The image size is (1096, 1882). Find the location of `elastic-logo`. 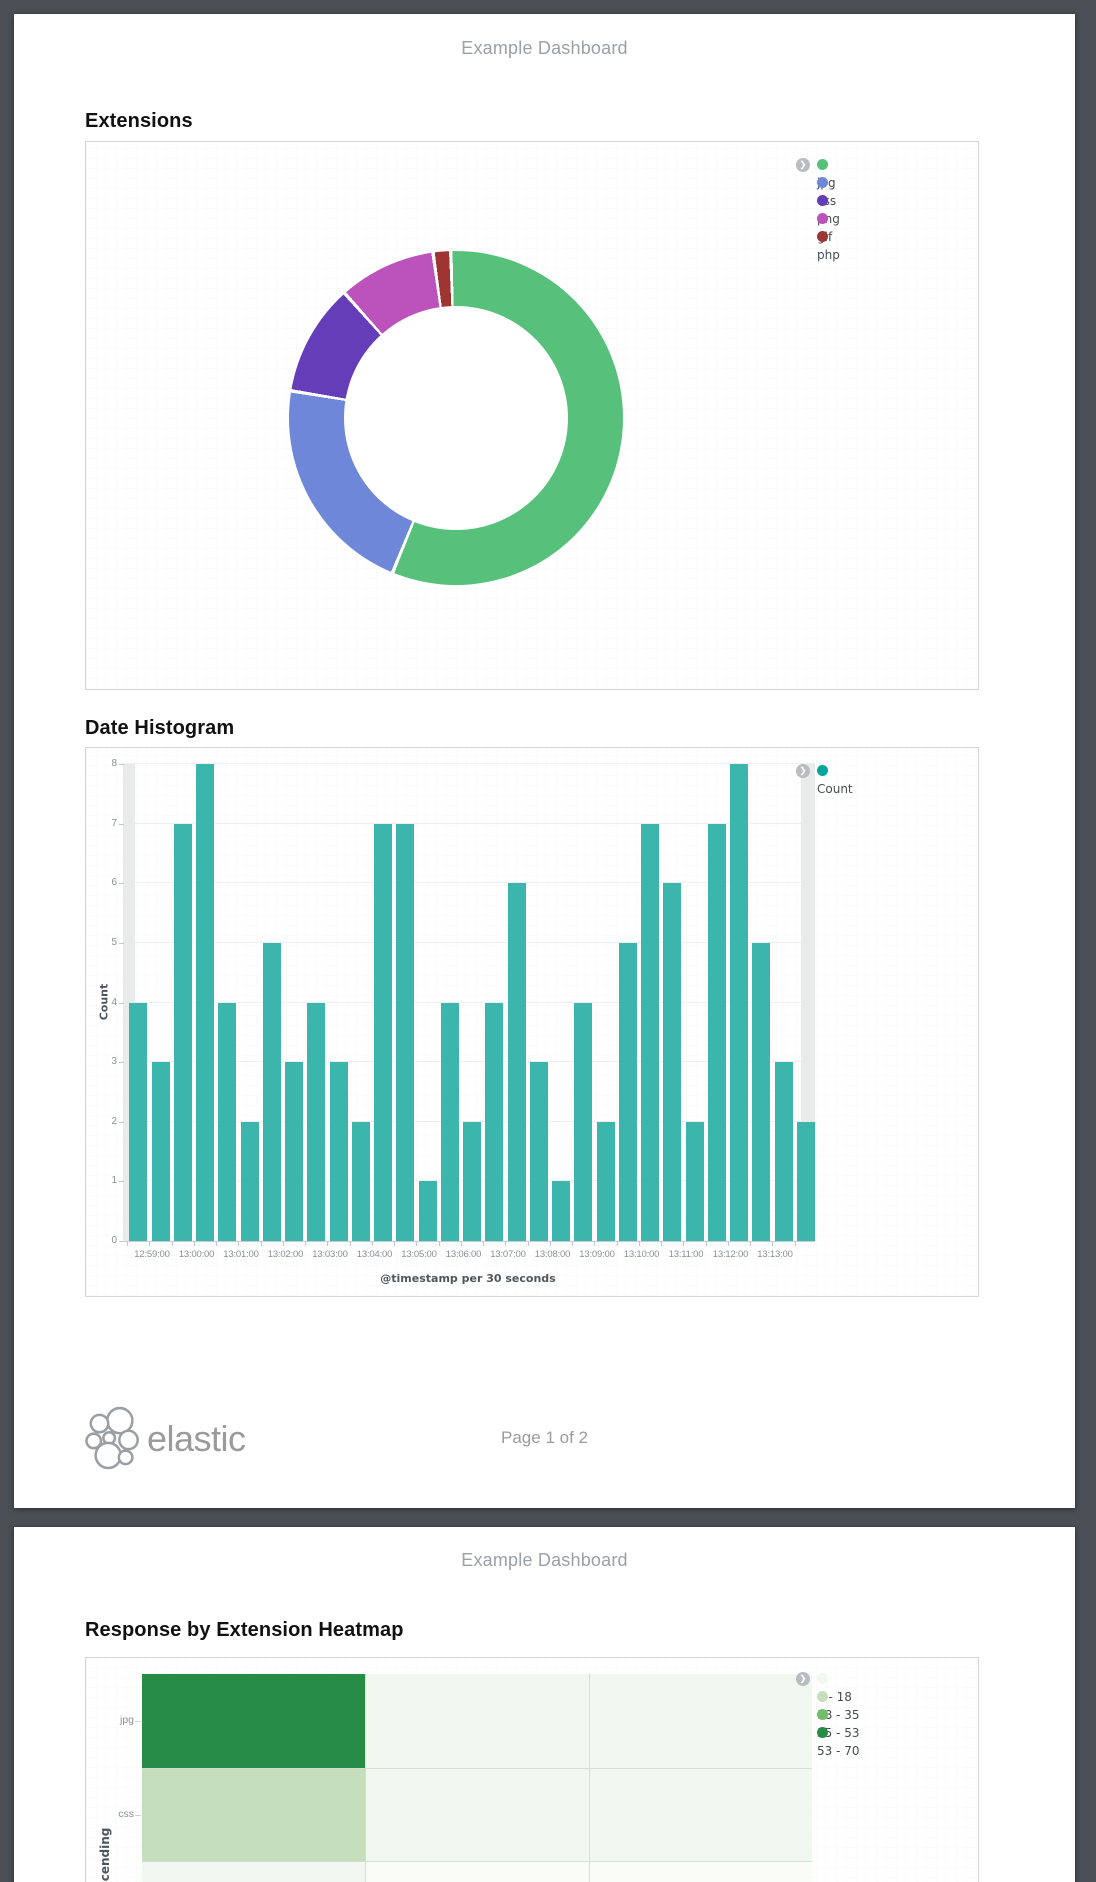

elastic-logo is located at coordinates (112, 1438).